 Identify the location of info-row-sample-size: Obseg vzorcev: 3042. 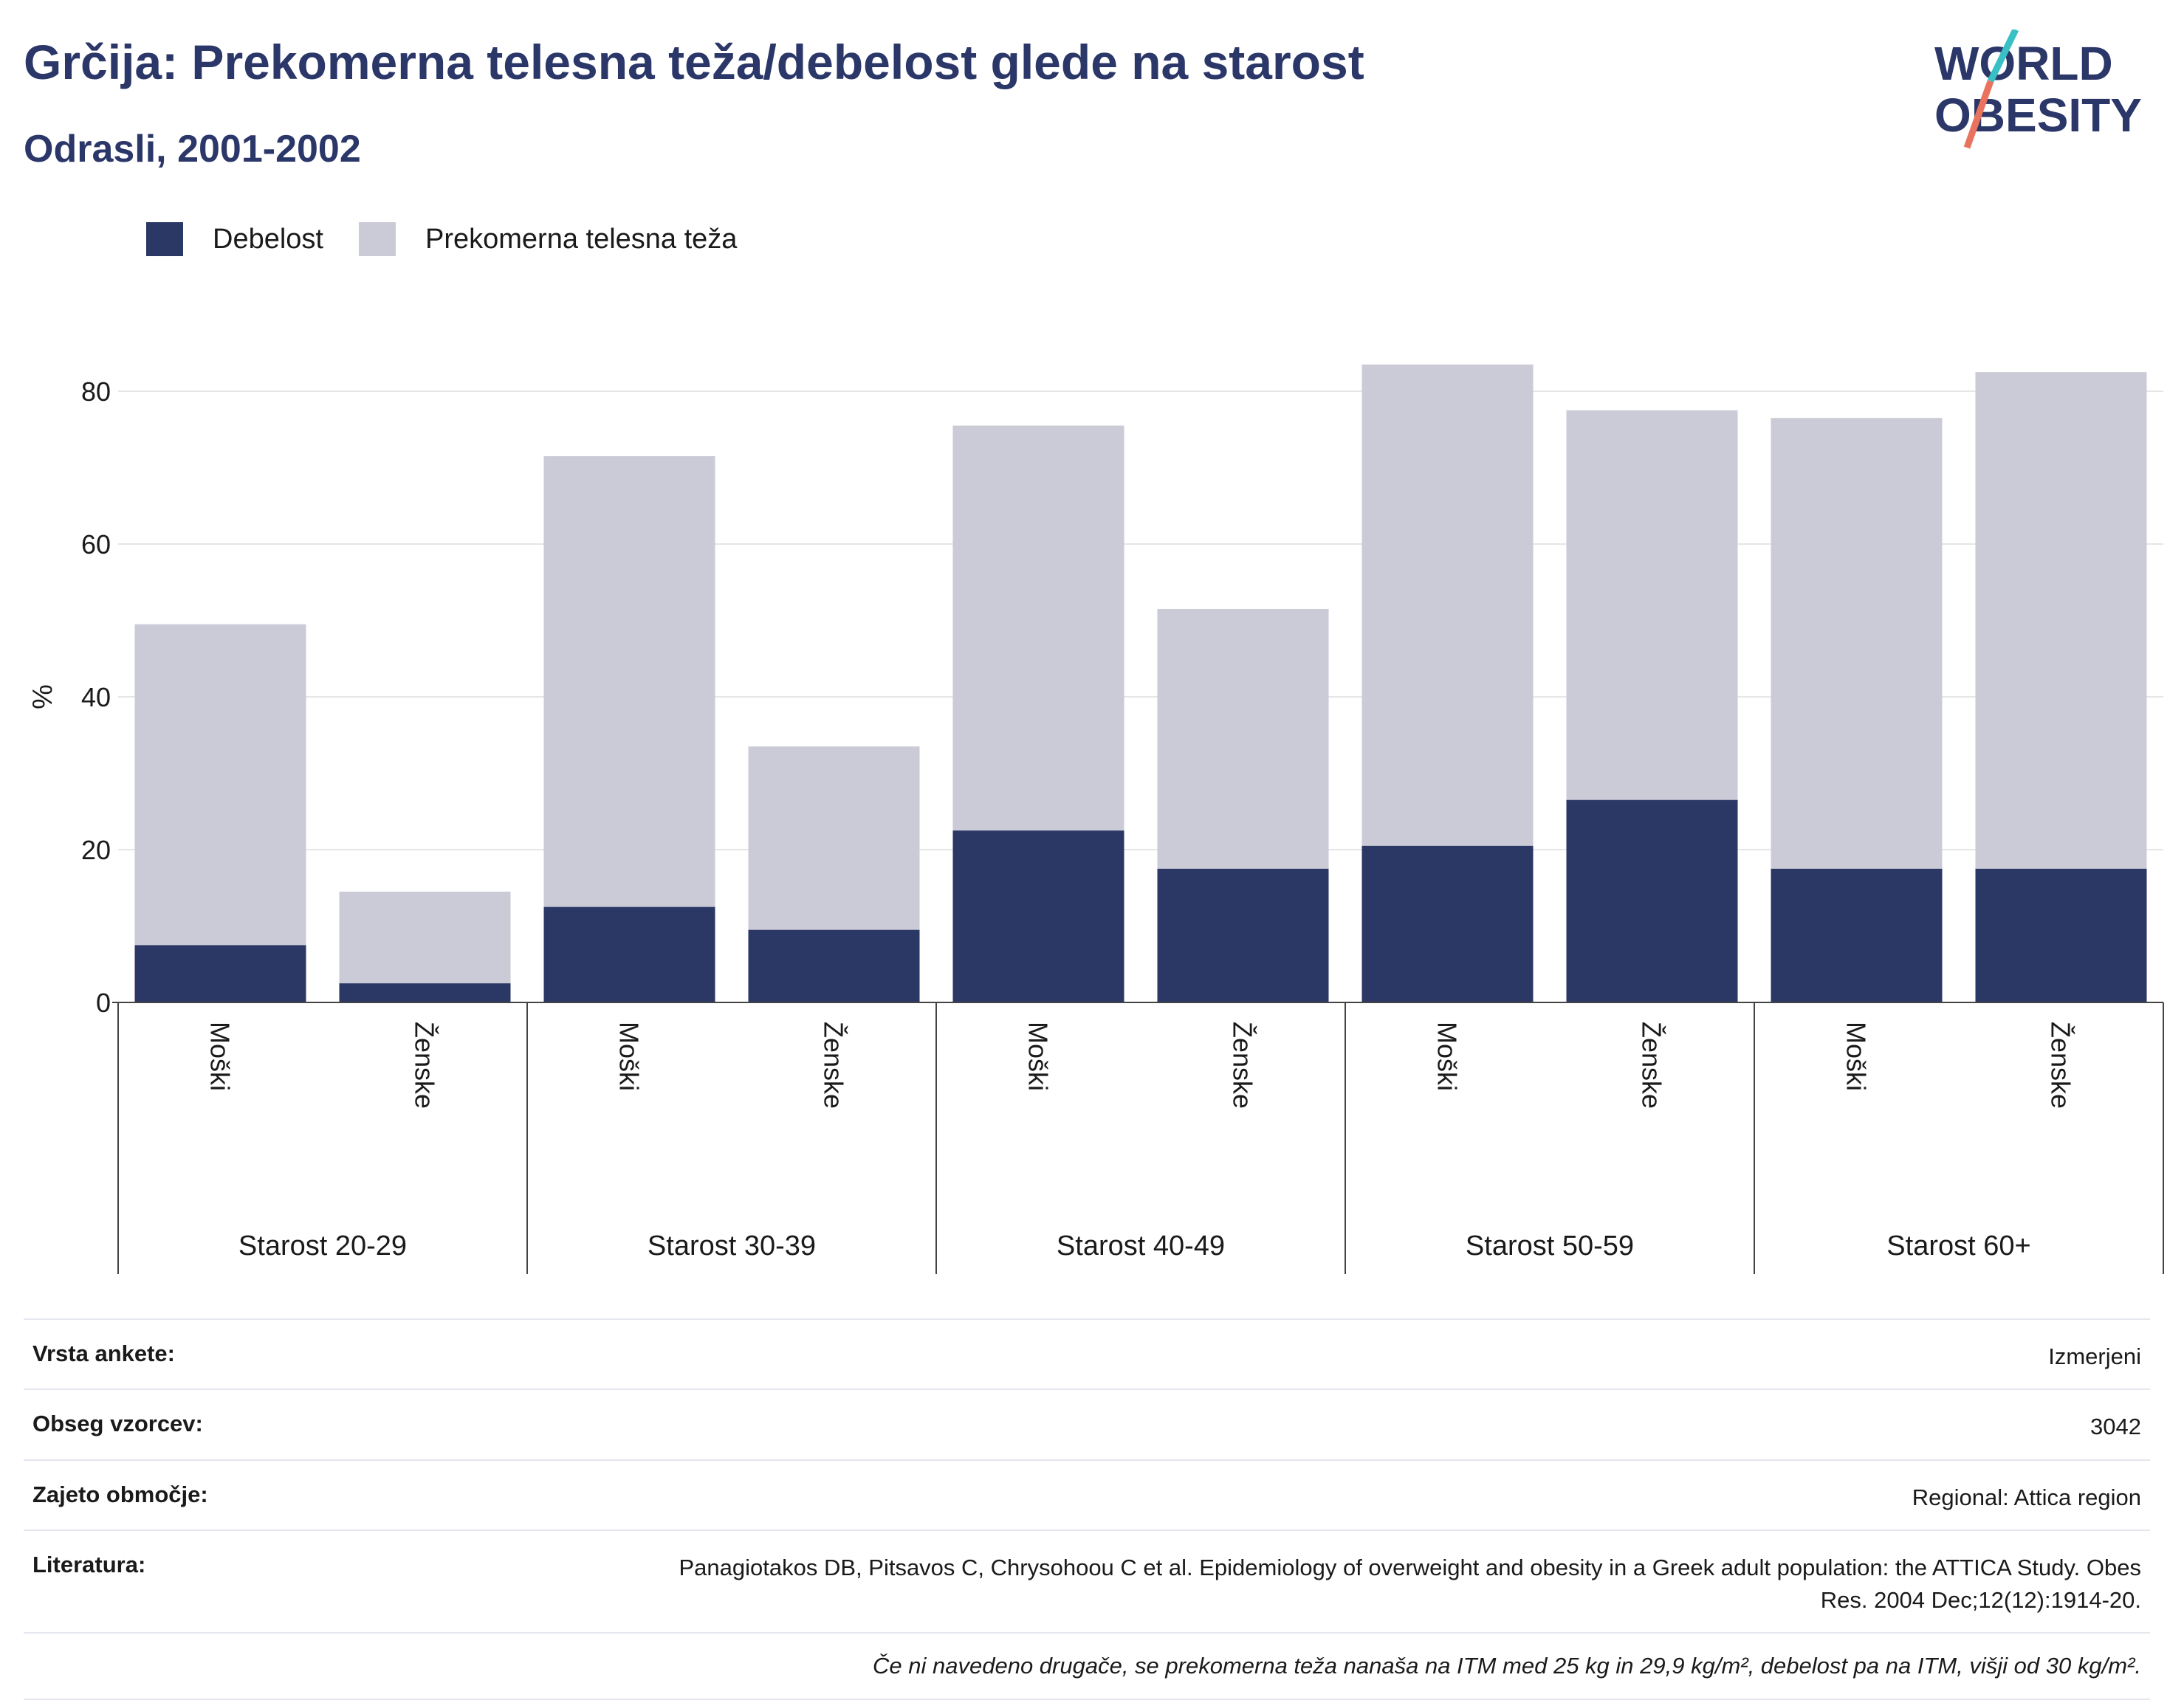
(1087, 1423).